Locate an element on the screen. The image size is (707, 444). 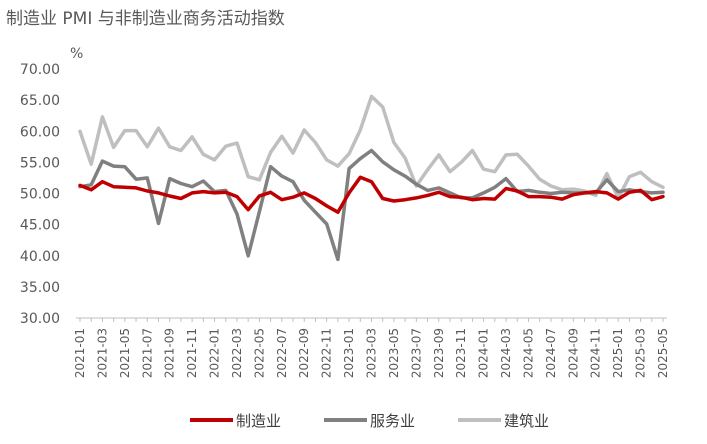
y-tick-label: 40.00 is located at coordinates (40, 257).